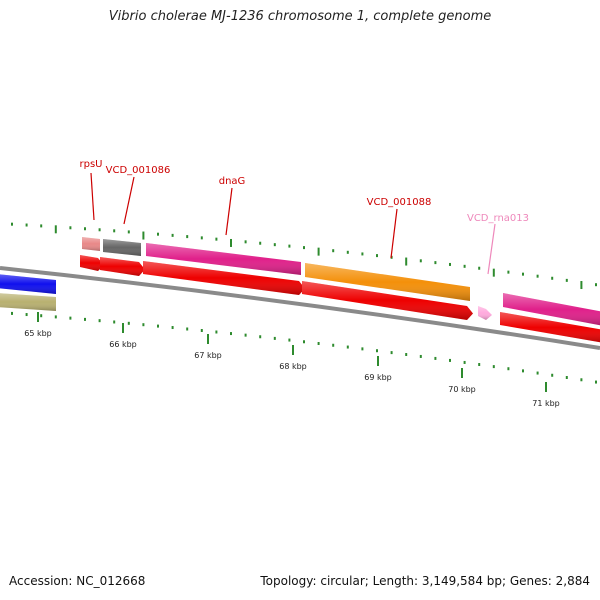 The image size is (600, 600). What do you see at coordinates (399, 228) in the screenshot?
I see `gene-label: VCD_001088` at bounding box center [399, 228].